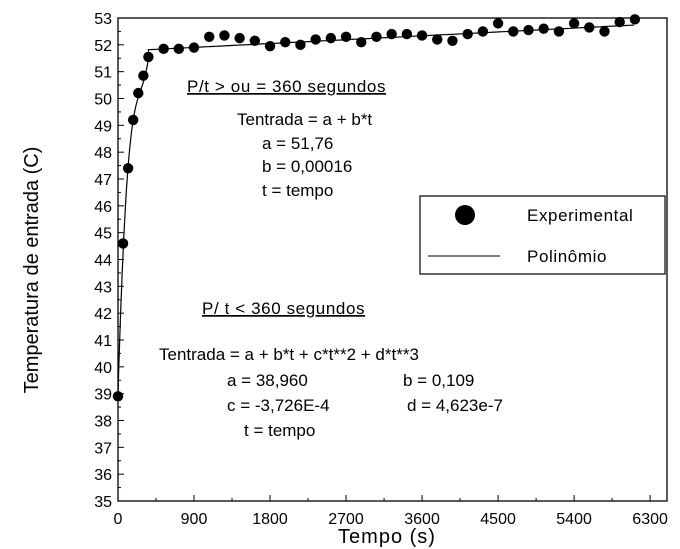 The width and height of the screenshot is (680, 549). I want to click on annotation-heading: P/t > ou = 360 segundos, so click(286, 86).